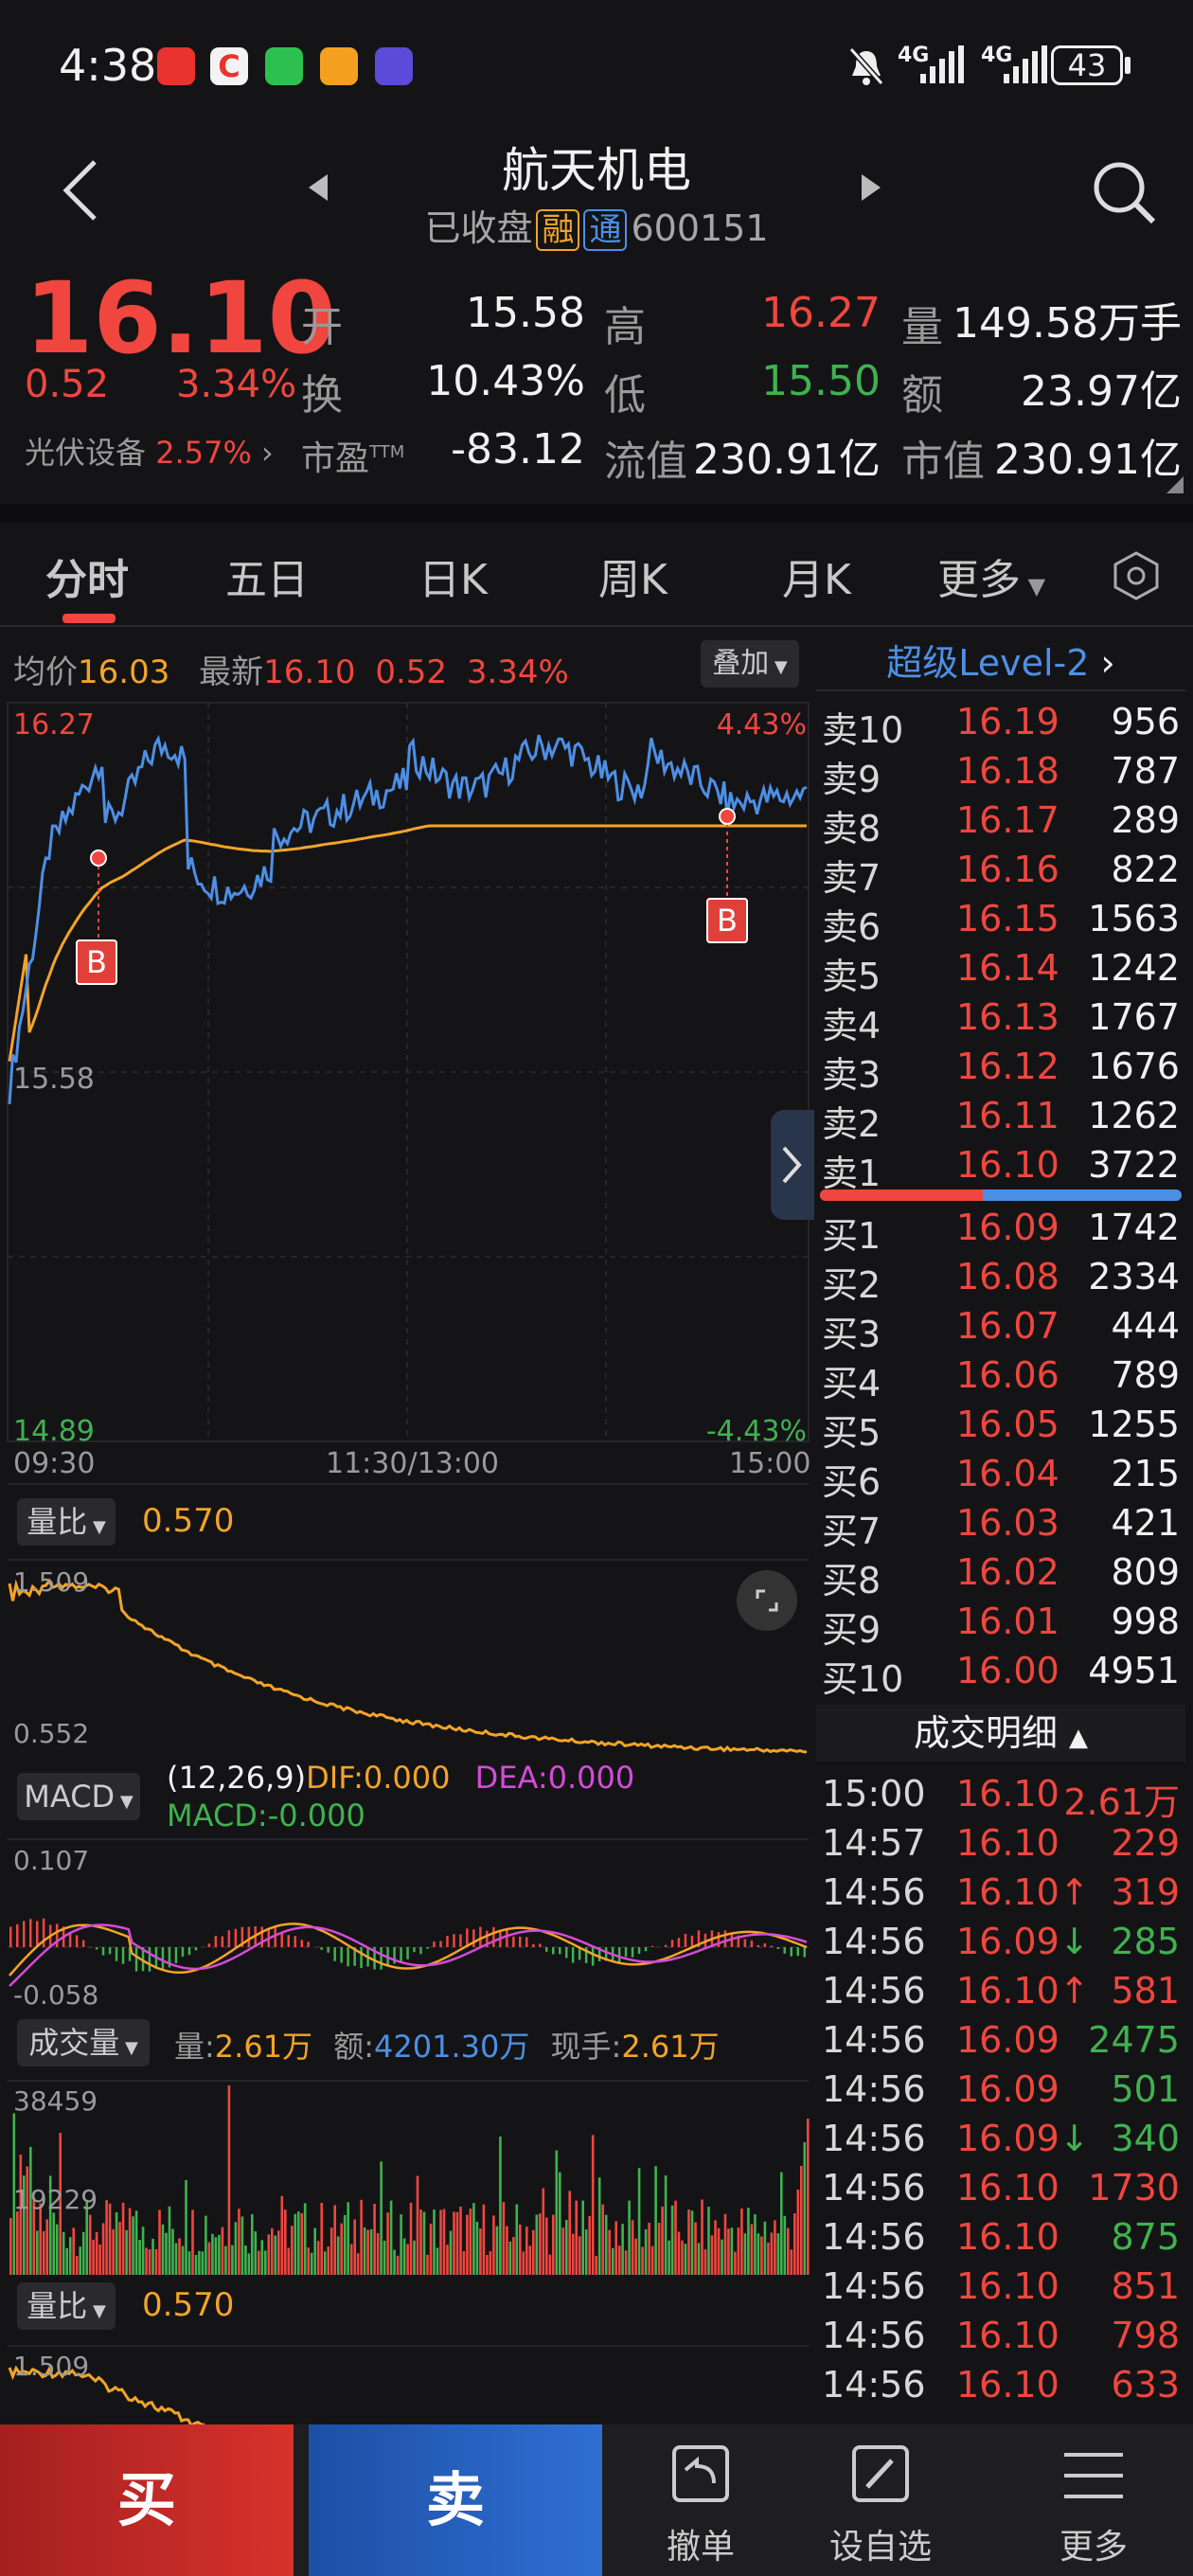  Describe the element at coordinates (816, 580) in the screenshot. I see `tab-monthly-k: 月K` at that location.